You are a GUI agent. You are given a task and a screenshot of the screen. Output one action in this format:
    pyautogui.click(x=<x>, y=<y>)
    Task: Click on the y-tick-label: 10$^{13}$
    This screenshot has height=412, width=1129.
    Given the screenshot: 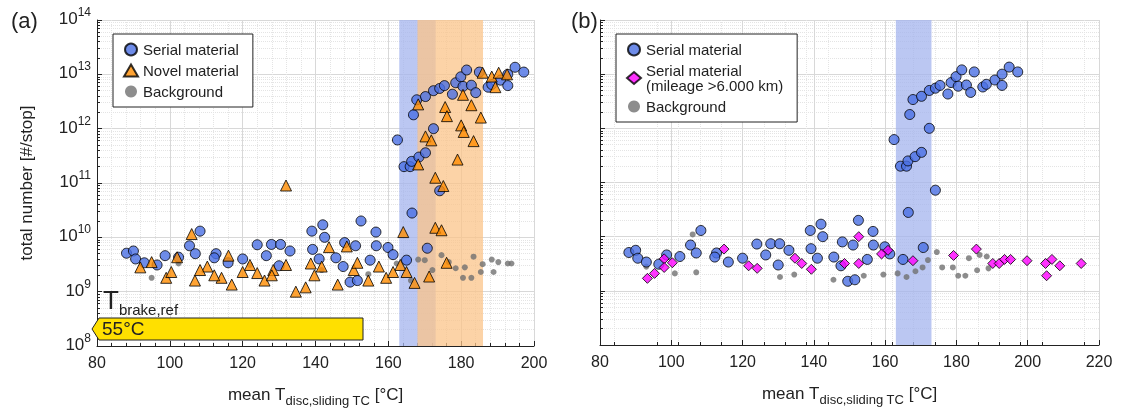 What is the action you would take?
    pyautogui.click(x=74, y=71)
    